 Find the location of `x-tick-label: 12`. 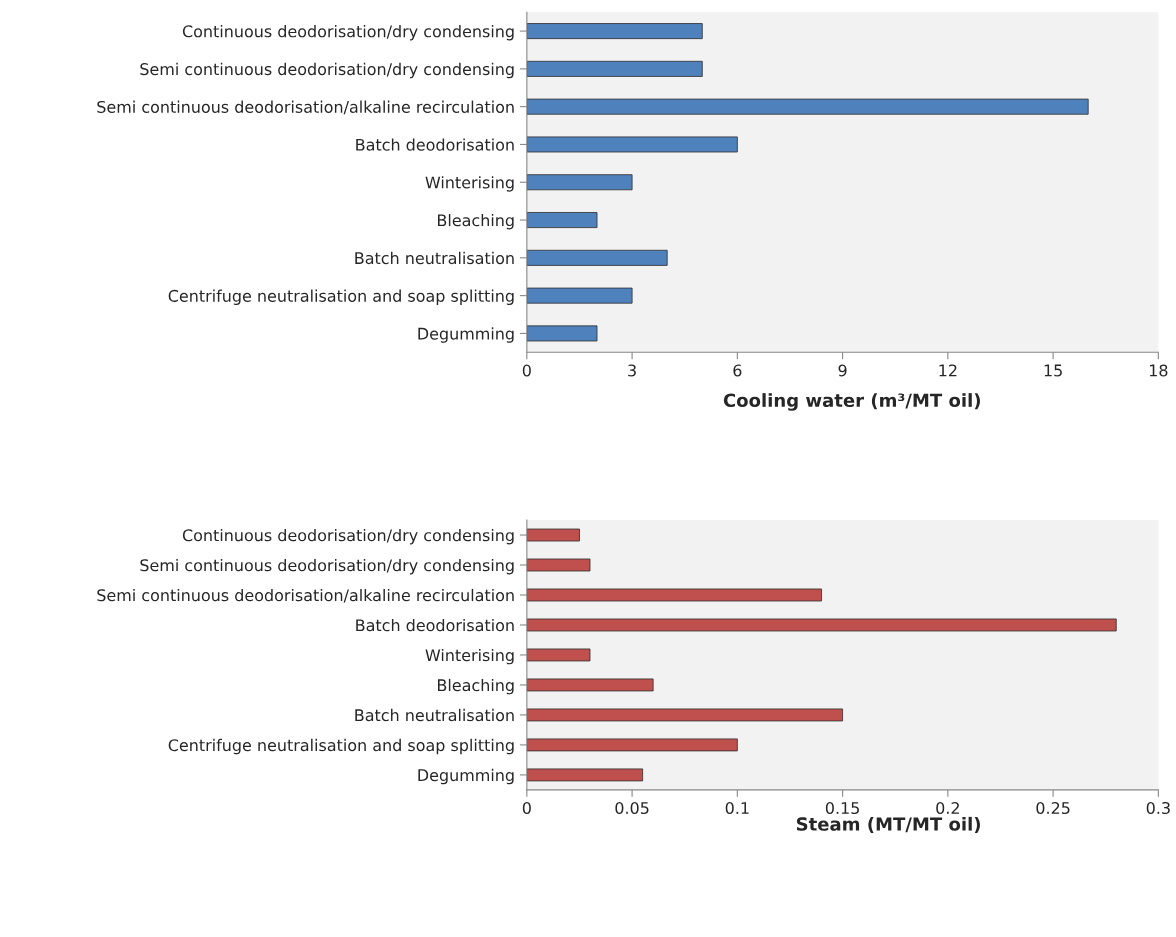

x-tick-label: 12 is located at coordinates (948, 370).